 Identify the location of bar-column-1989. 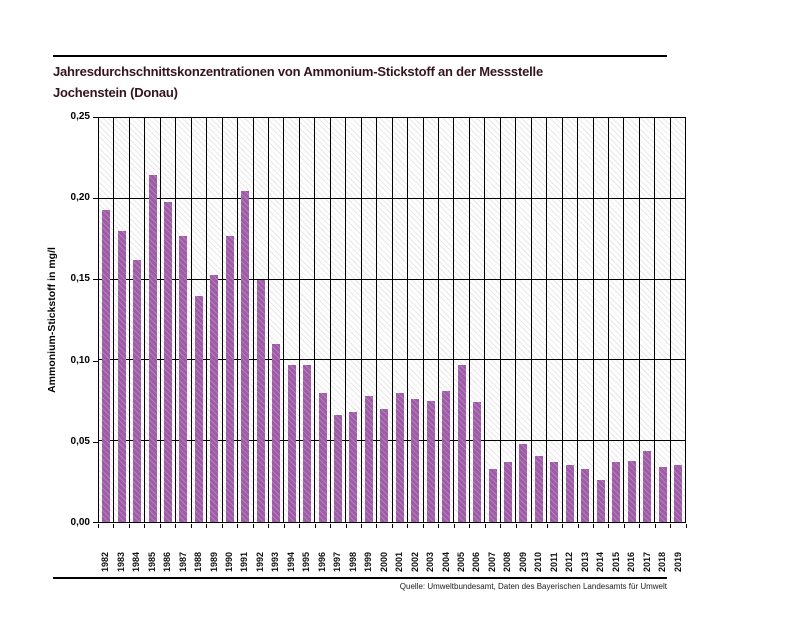
(215, 320).